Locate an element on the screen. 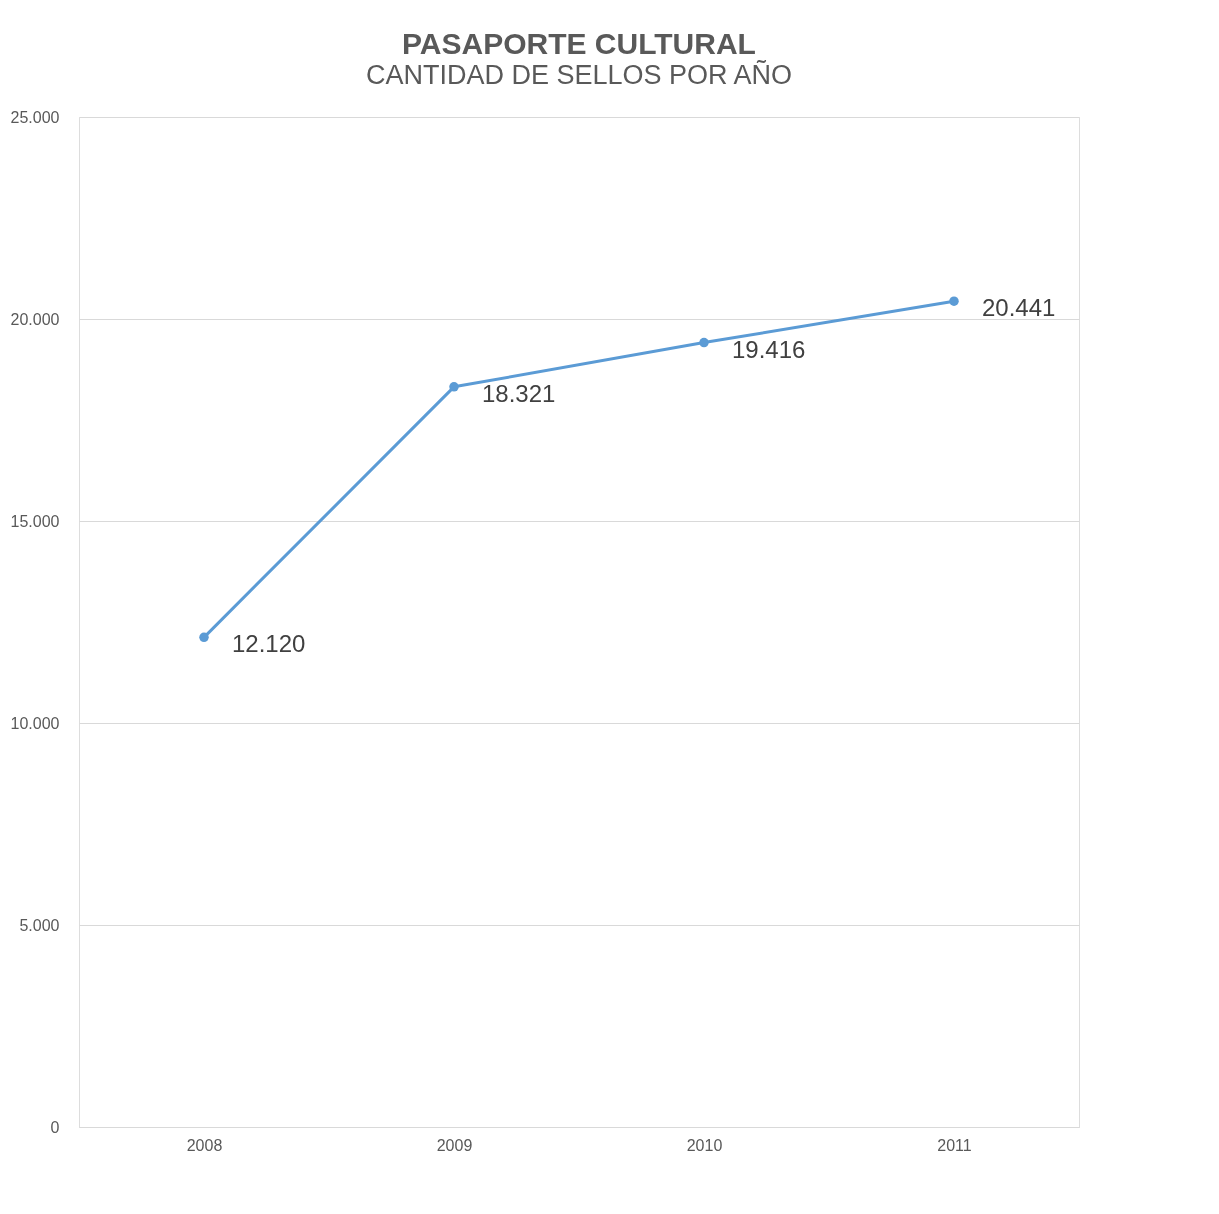 Image resolution: width=1219 pixels, height=1214 pixels. y-tick-label: 25.000 is located at coordinates (35, 117).